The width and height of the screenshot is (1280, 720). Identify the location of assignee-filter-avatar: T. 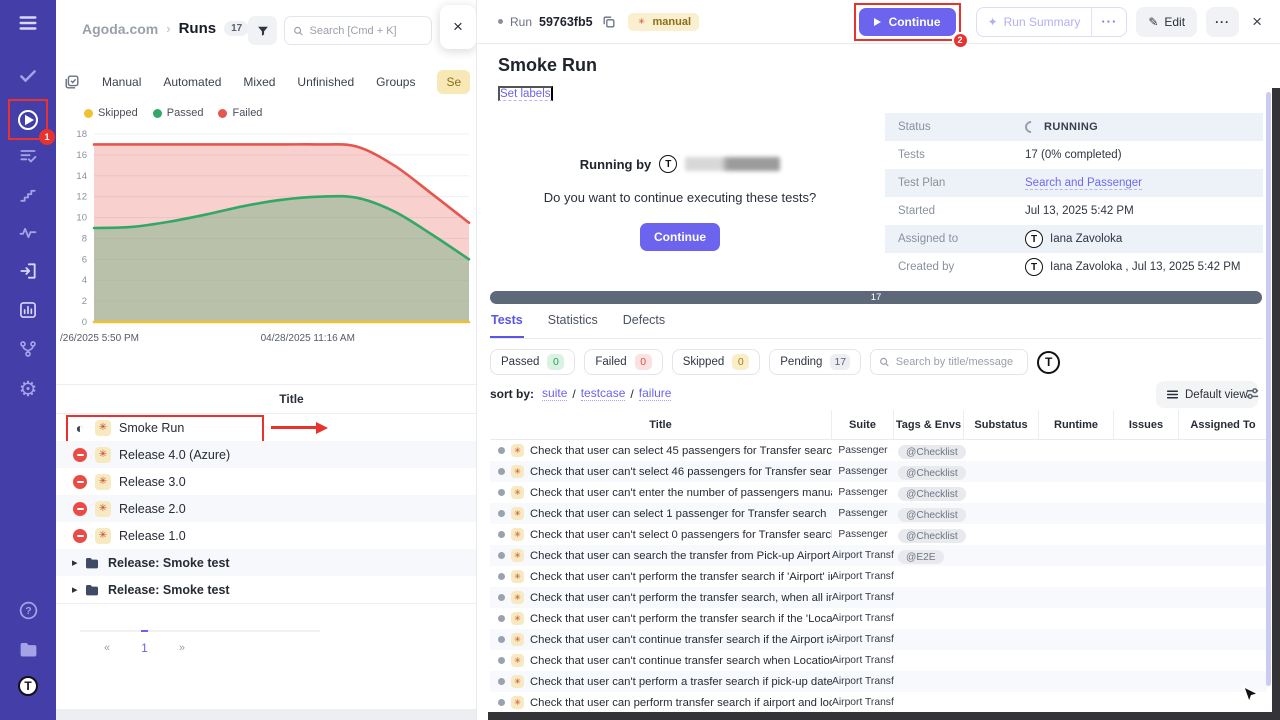
(1049, 362).